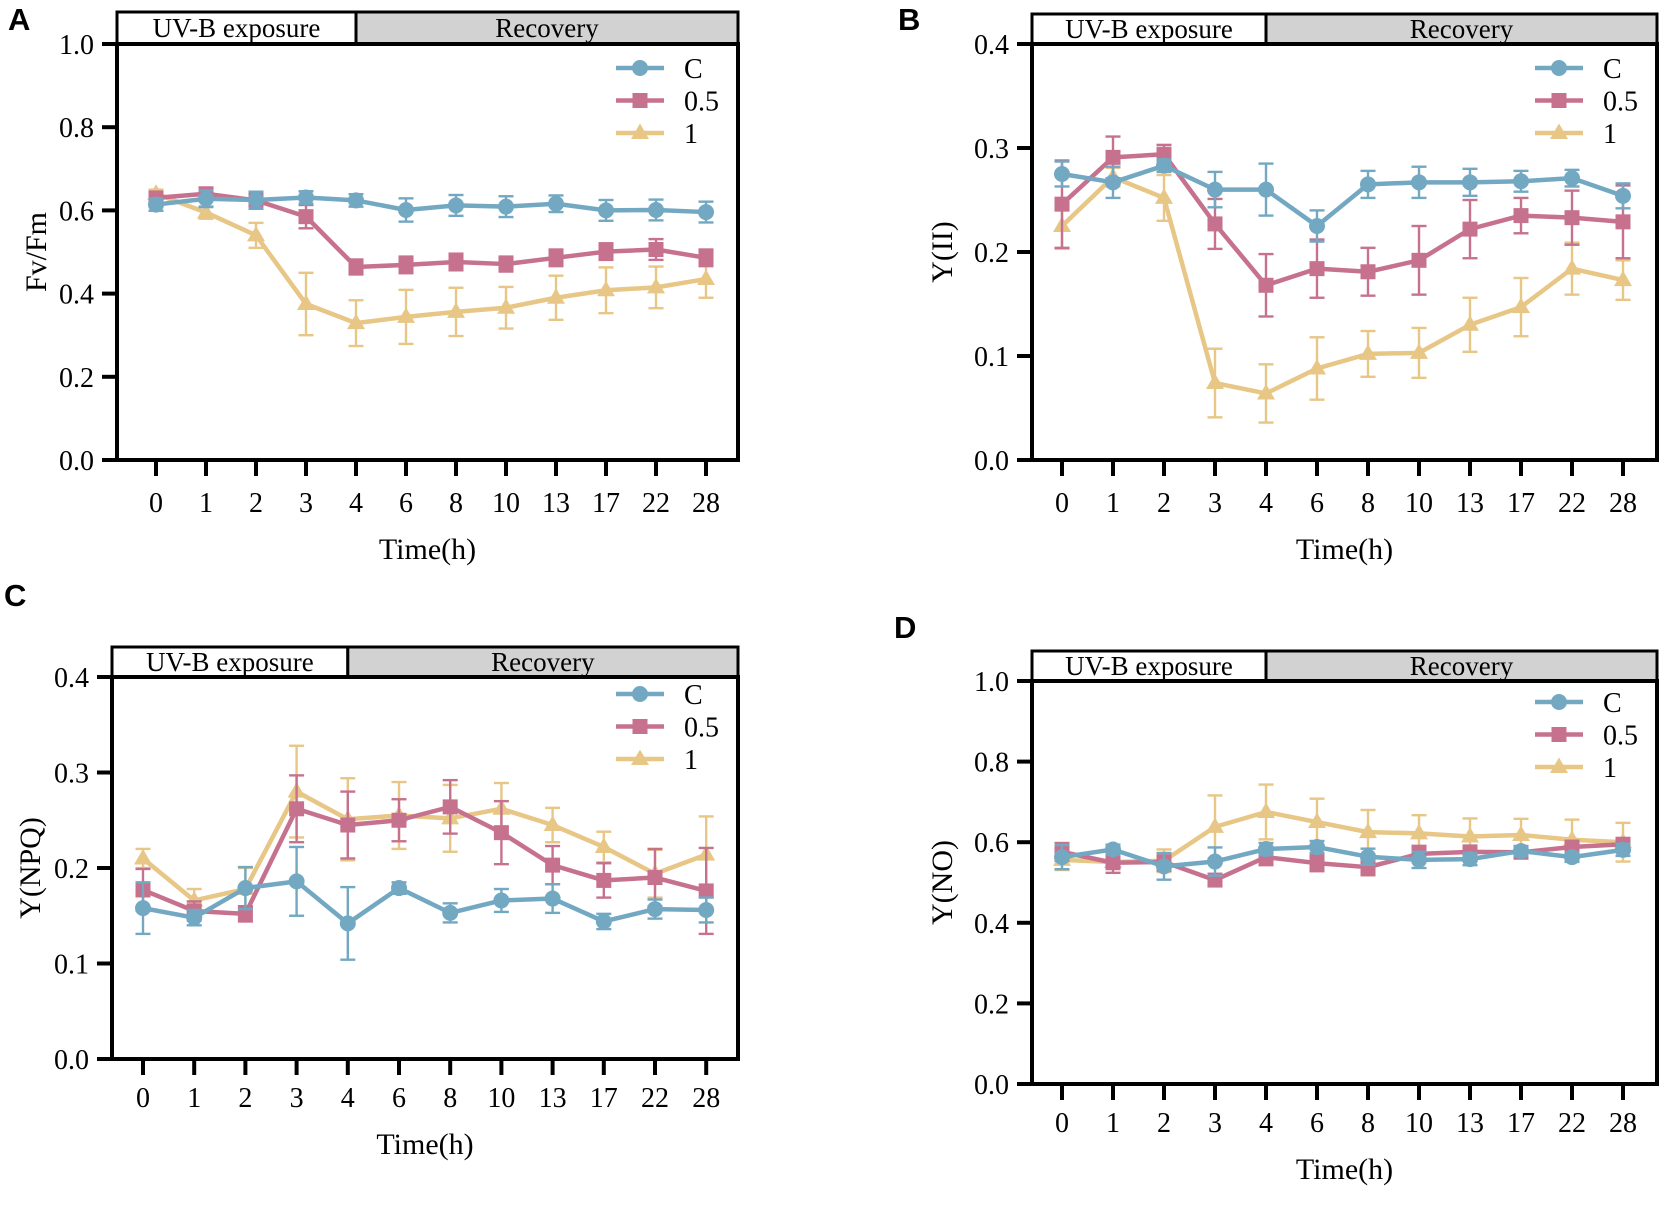  What do you see at coordinates (905, 627) in the screenshot?
I see `panel-letter-d: D` at bounding box center [905, 627].